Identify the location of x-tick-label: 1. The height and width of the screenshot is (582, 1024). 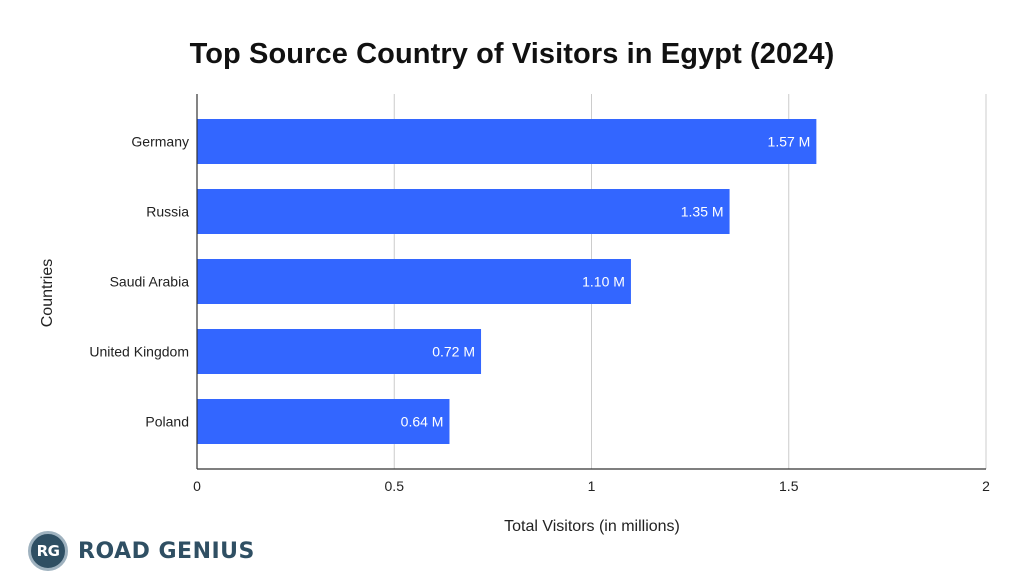
(592, 486).